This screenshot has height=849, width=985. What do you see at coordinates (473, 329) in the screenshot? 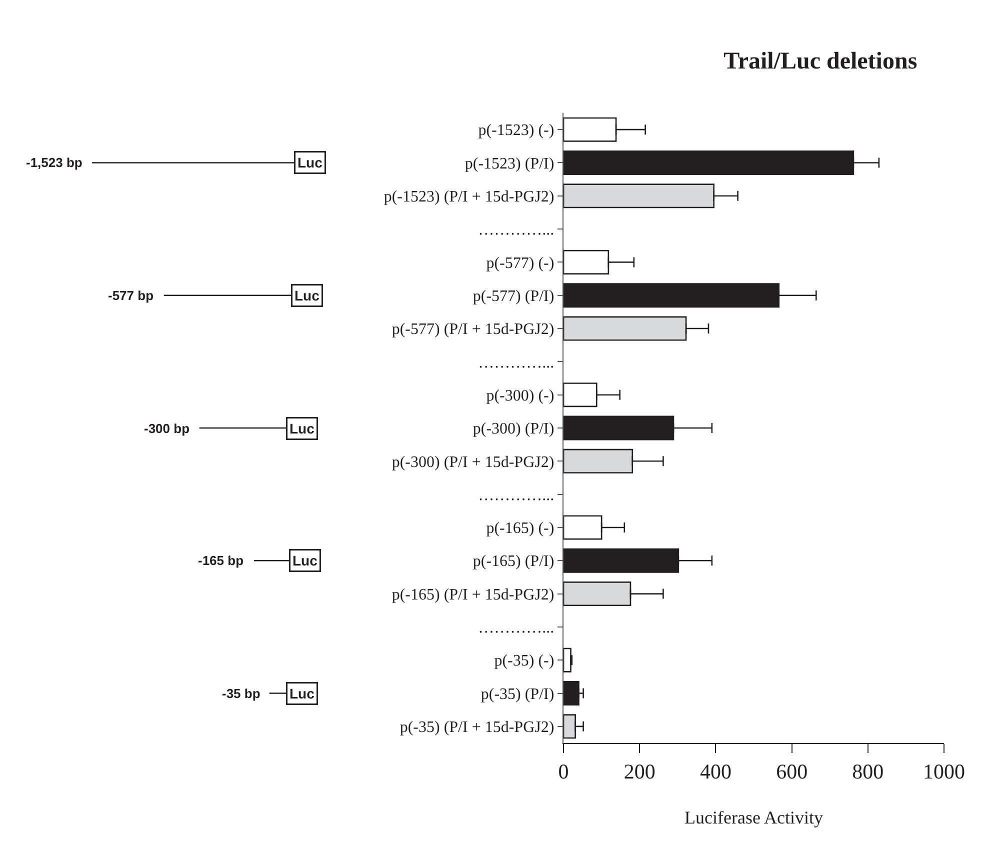
I see `y-tick-label: p(-577) (P/I + 15d-PGJ2)` at bounding box center [473, 329].